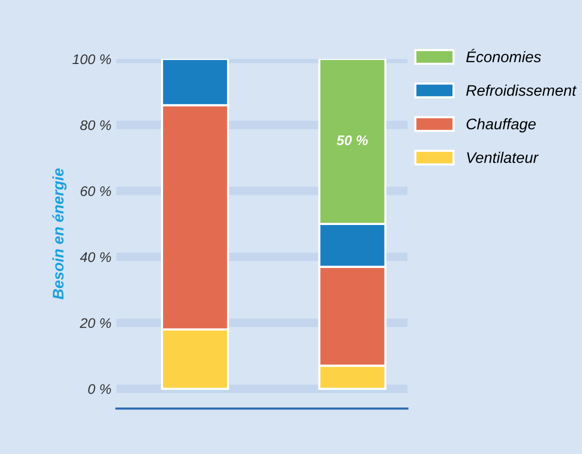  What do you see at coordinates (352, 140) in the screenshot?
I see `data-label: 50 %` at bounding box center [352, 140].